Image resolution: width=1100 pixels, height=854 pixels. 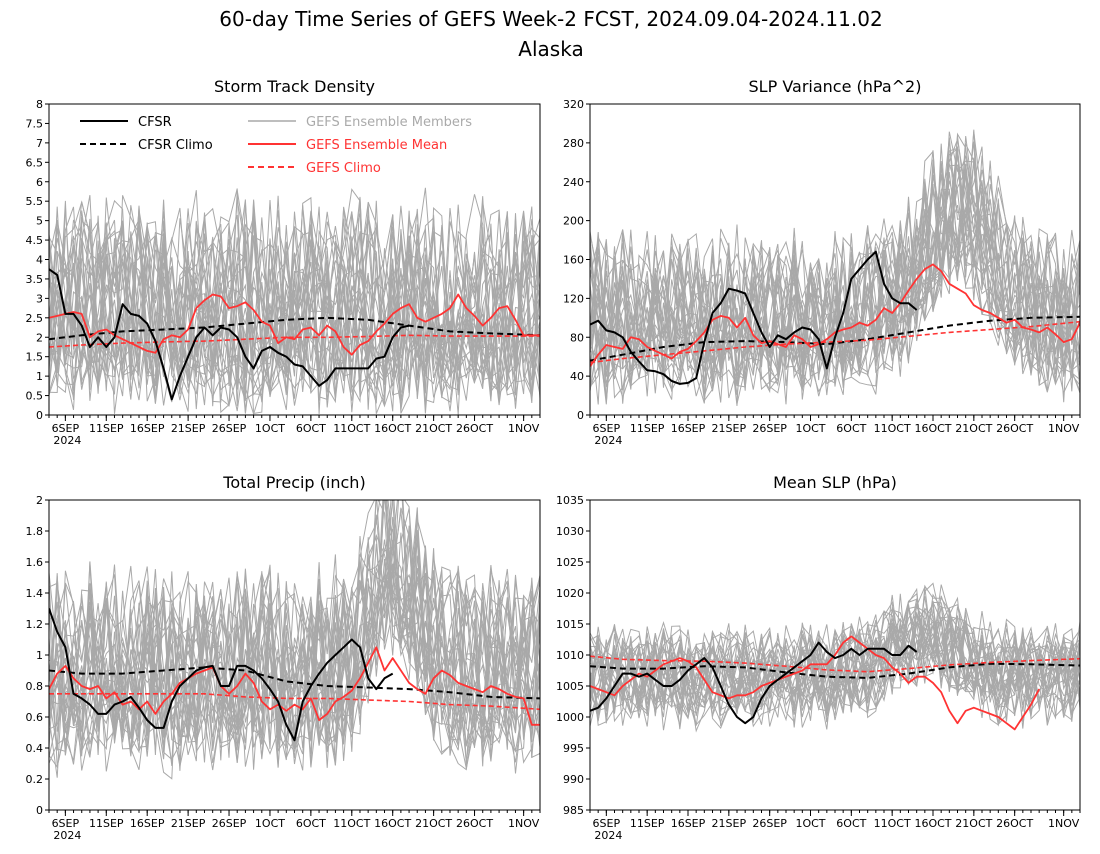 What do you see at coordinates (570, 686) in the screenshot?
I see `y-tick-label: 1005` at bounding box center [570, 686].